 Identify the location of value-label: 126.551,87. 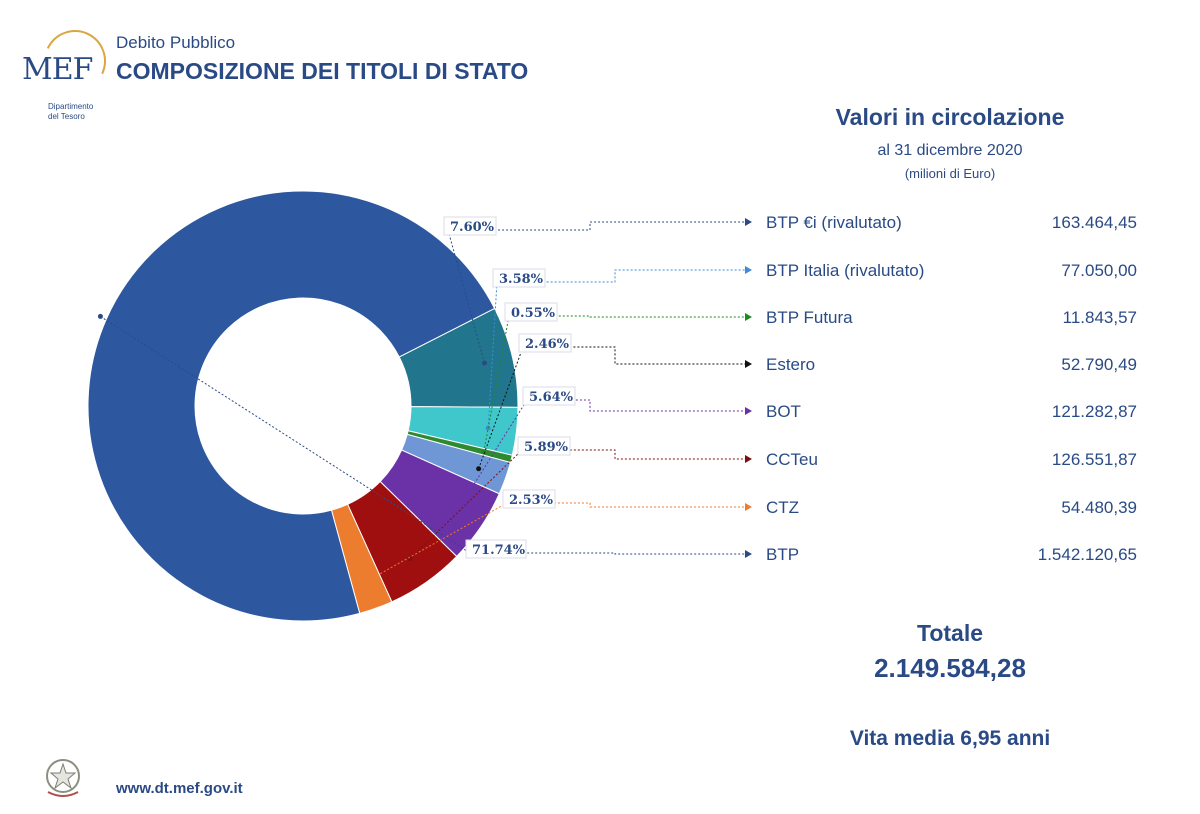
(1094, 459).